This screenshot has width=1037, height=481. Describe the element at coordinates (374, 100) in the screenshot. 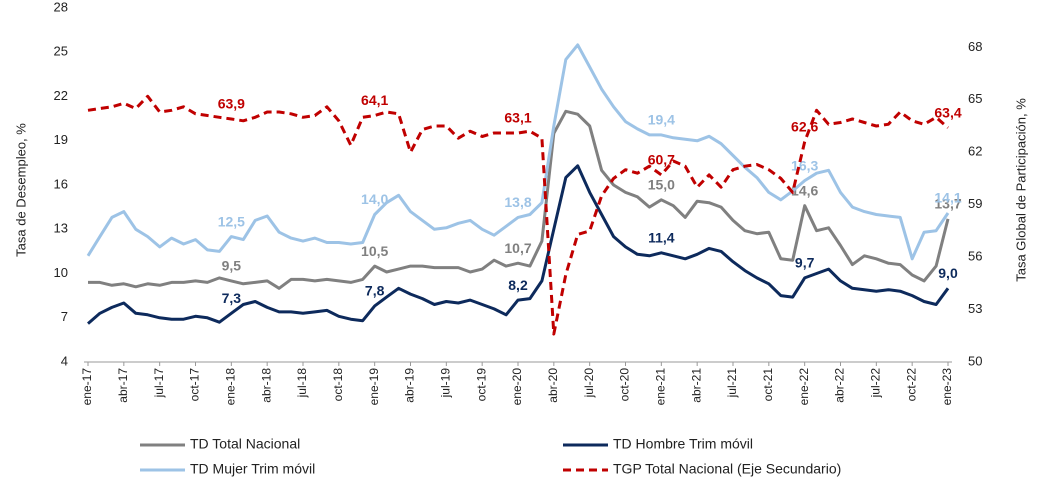

I see `data-label: 64,1` at that location.